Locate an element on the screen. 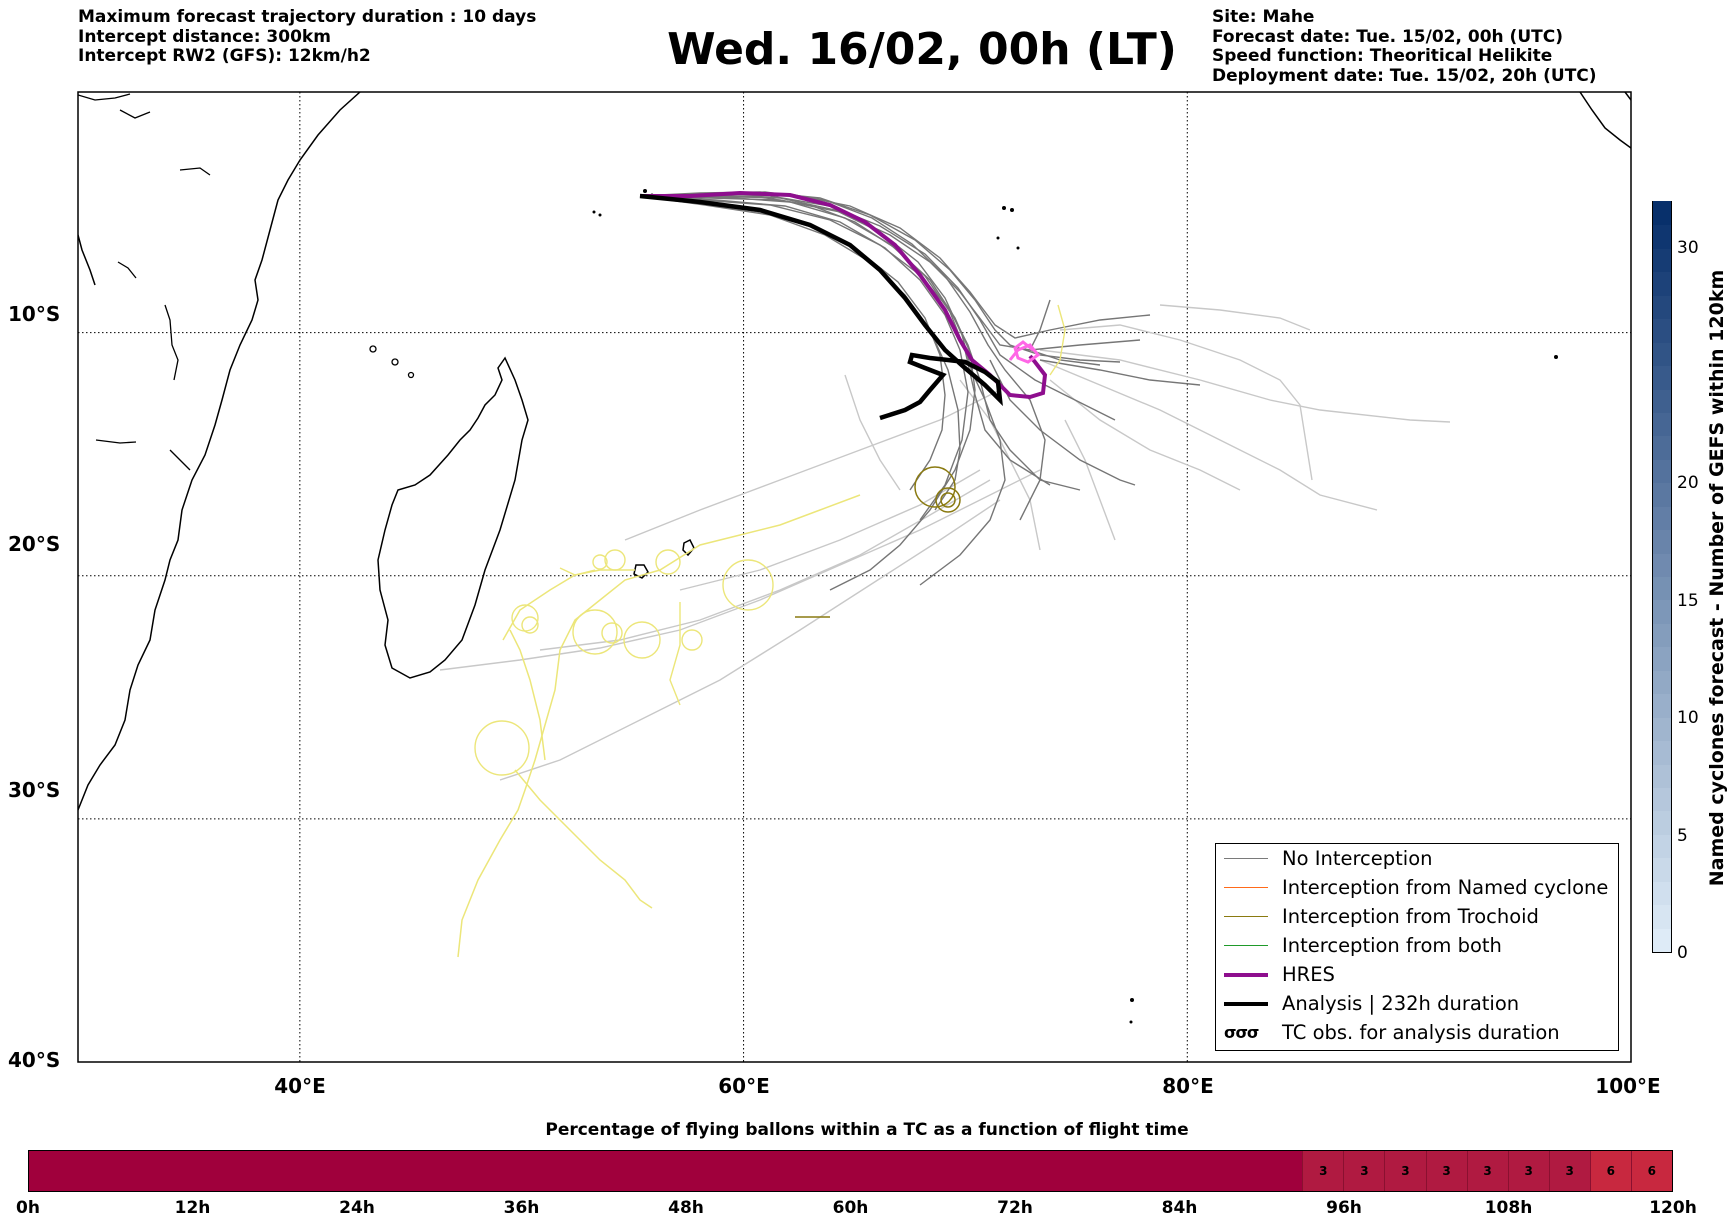 This screenshot has width=1734, height=1223. colorbar-tick-label: 0 is located at coordinates (1682, 953).